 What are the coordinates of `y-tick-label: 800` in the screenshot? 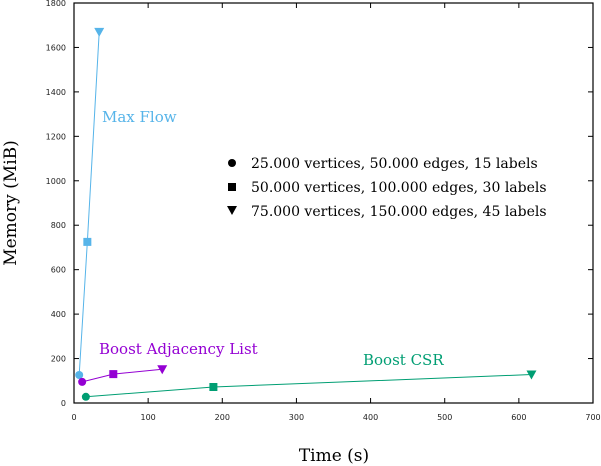 It's located at (58, 225).